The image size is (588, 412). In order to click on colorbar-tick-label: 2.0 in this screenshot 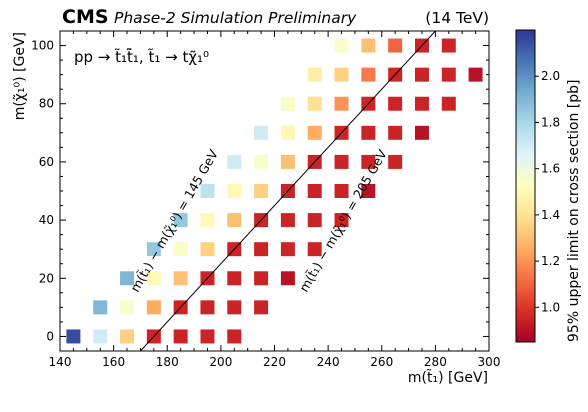, I will do `click(550, 76)`.